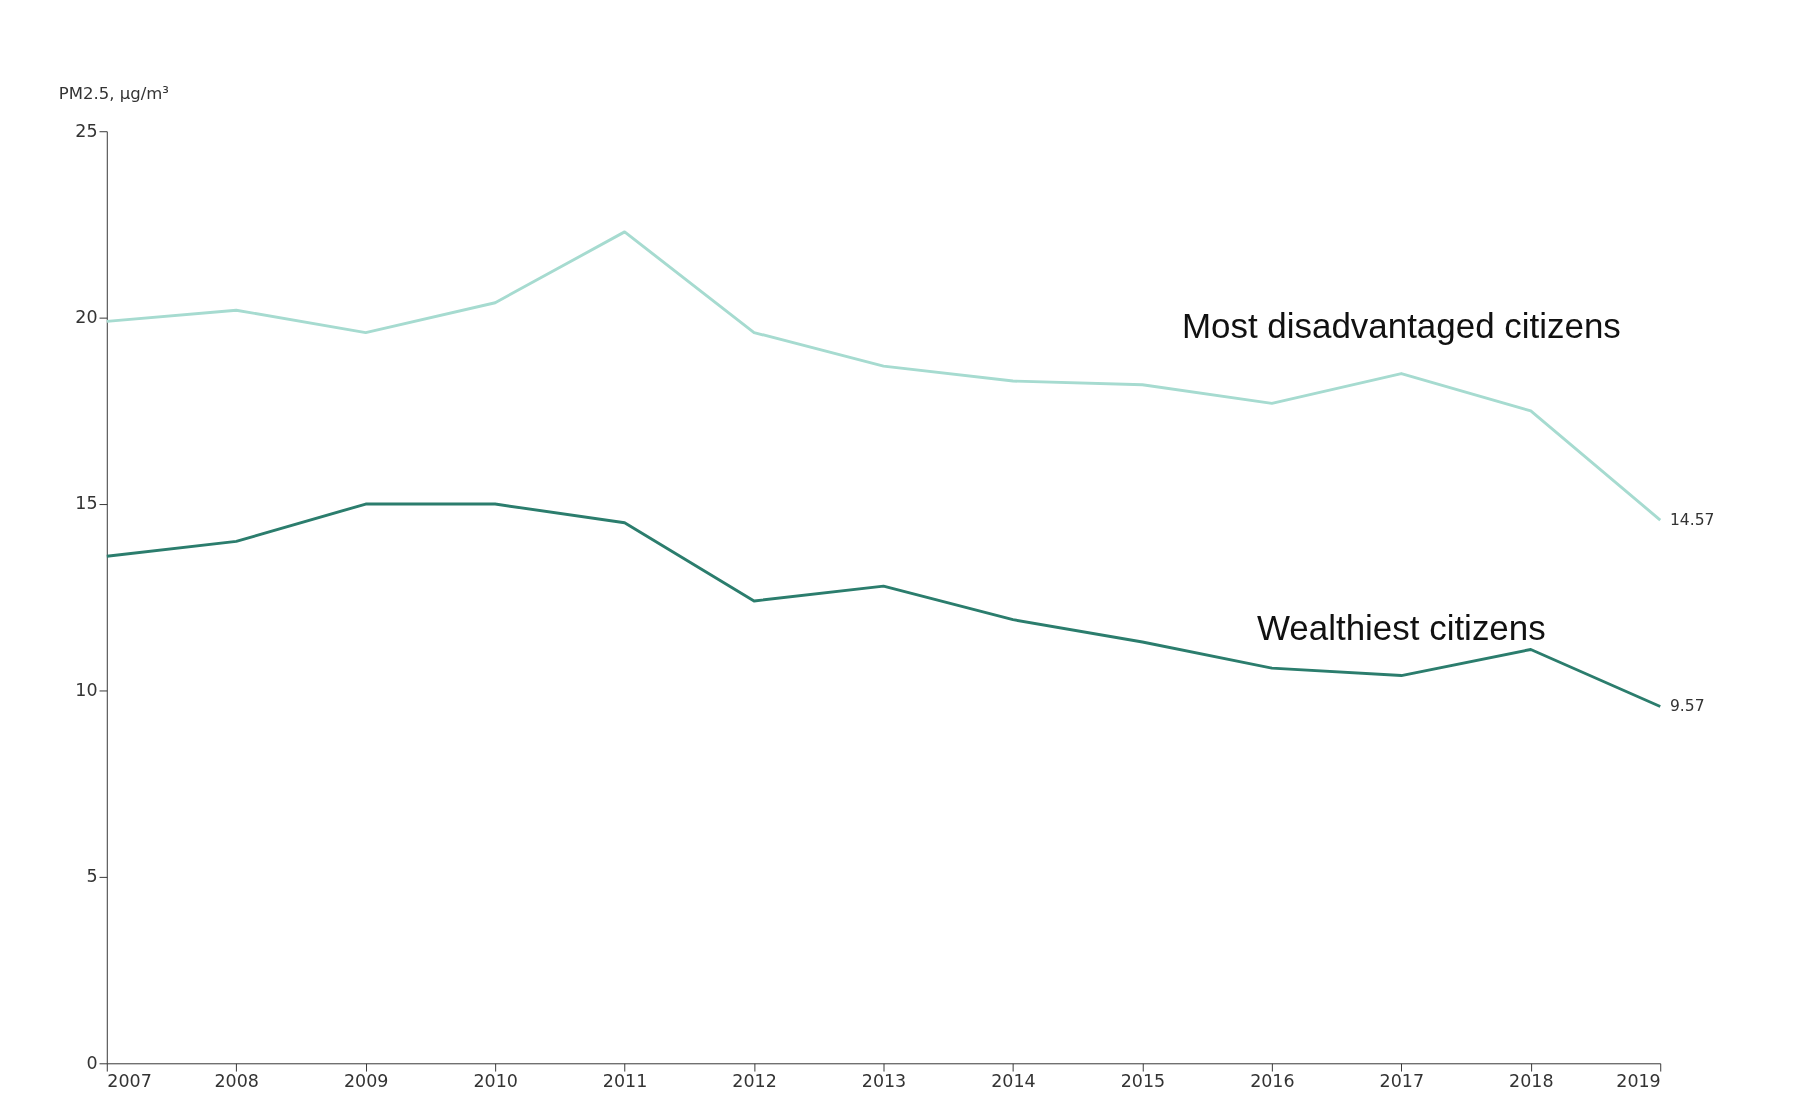  What do you see at coordinates (1013, 1081) in the screenshot?
I see `x-tick-label: 2014` at bounding box center [1013, 1081].